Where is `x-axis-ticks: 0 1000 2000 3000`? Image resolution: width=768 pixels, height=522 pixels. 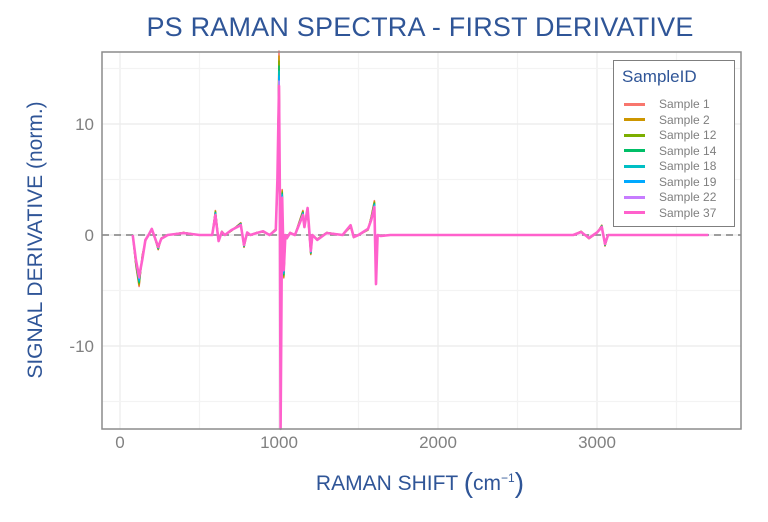
x-axis-ticks: 0 1000 2000 3000 is located at coordinates (365, 442).